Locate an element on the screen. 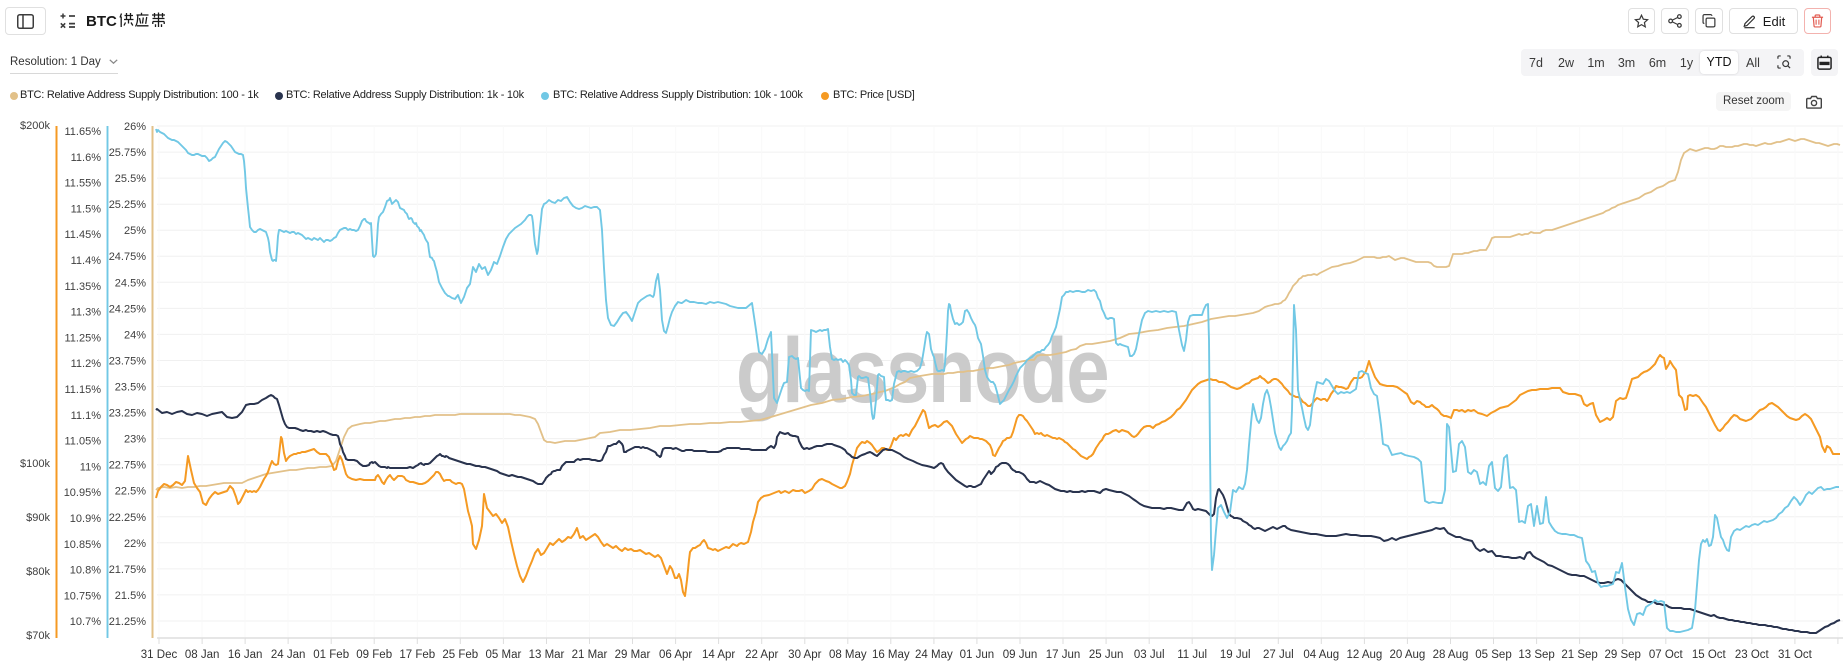 This screenshot has height=671, width=1843. svg-text: 25 Jun is located at coordinates (1106, 655).